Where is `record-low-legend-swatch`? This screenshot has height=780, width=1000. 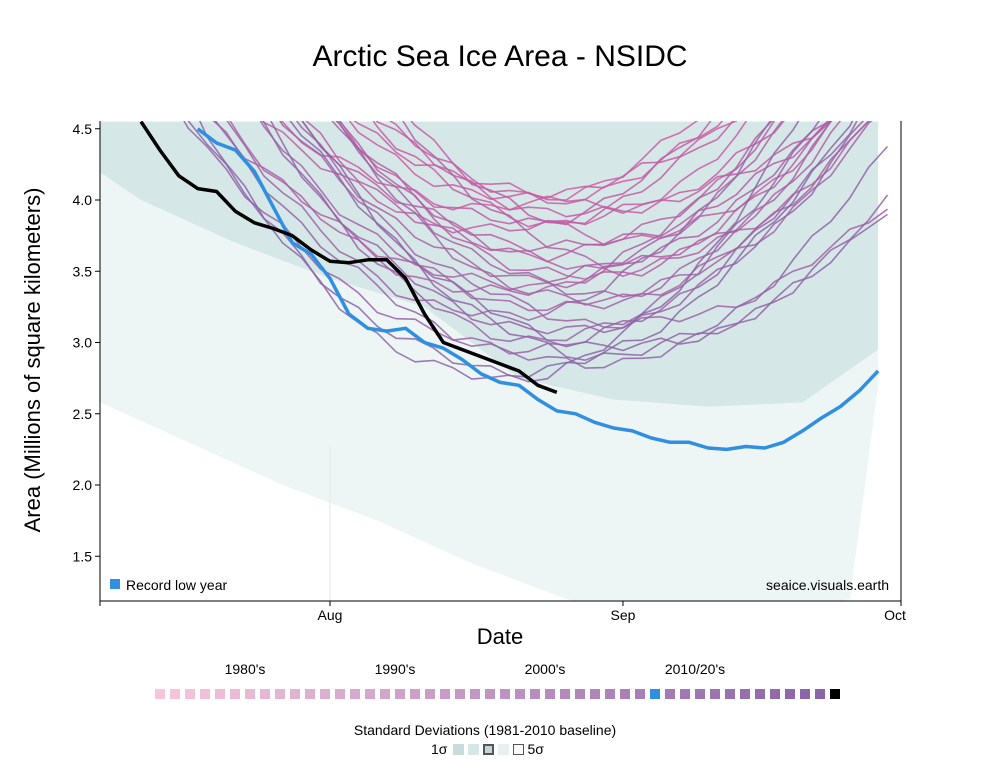
record-low-legend-swatch is located at coordinates (115, 584).